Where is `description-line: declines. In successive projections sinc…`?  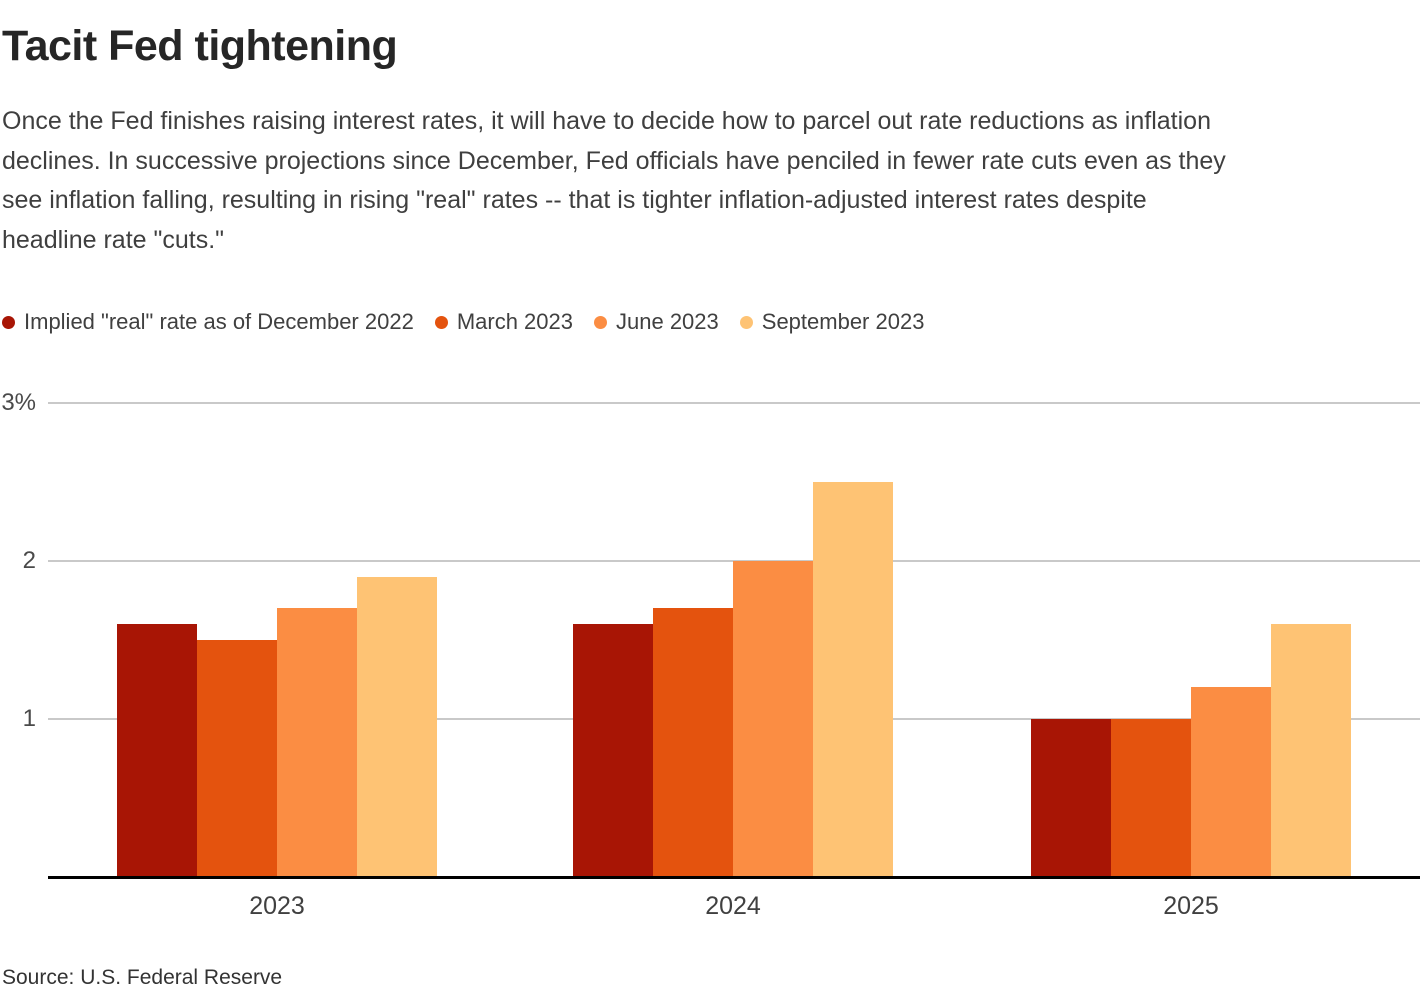 description-line: declines. In successive projections sinc… is located at coordinates (614, 160).